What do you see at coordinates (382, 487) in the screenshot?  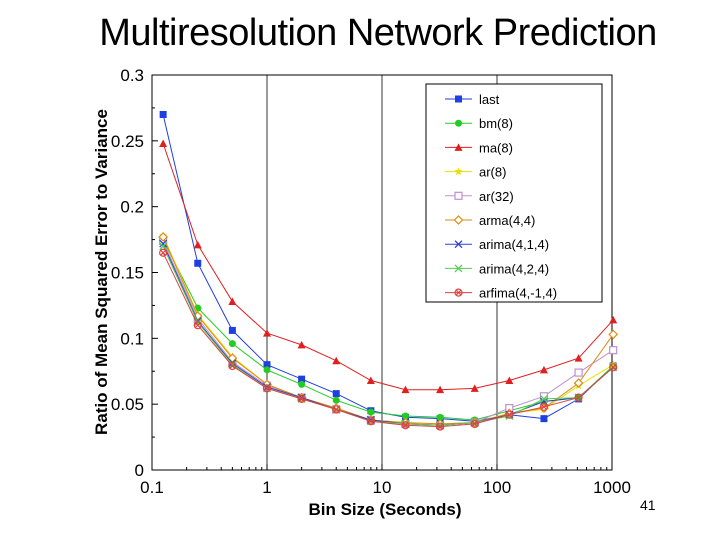 I see `x-tick-label: 10` at bounding box center [382, 487].